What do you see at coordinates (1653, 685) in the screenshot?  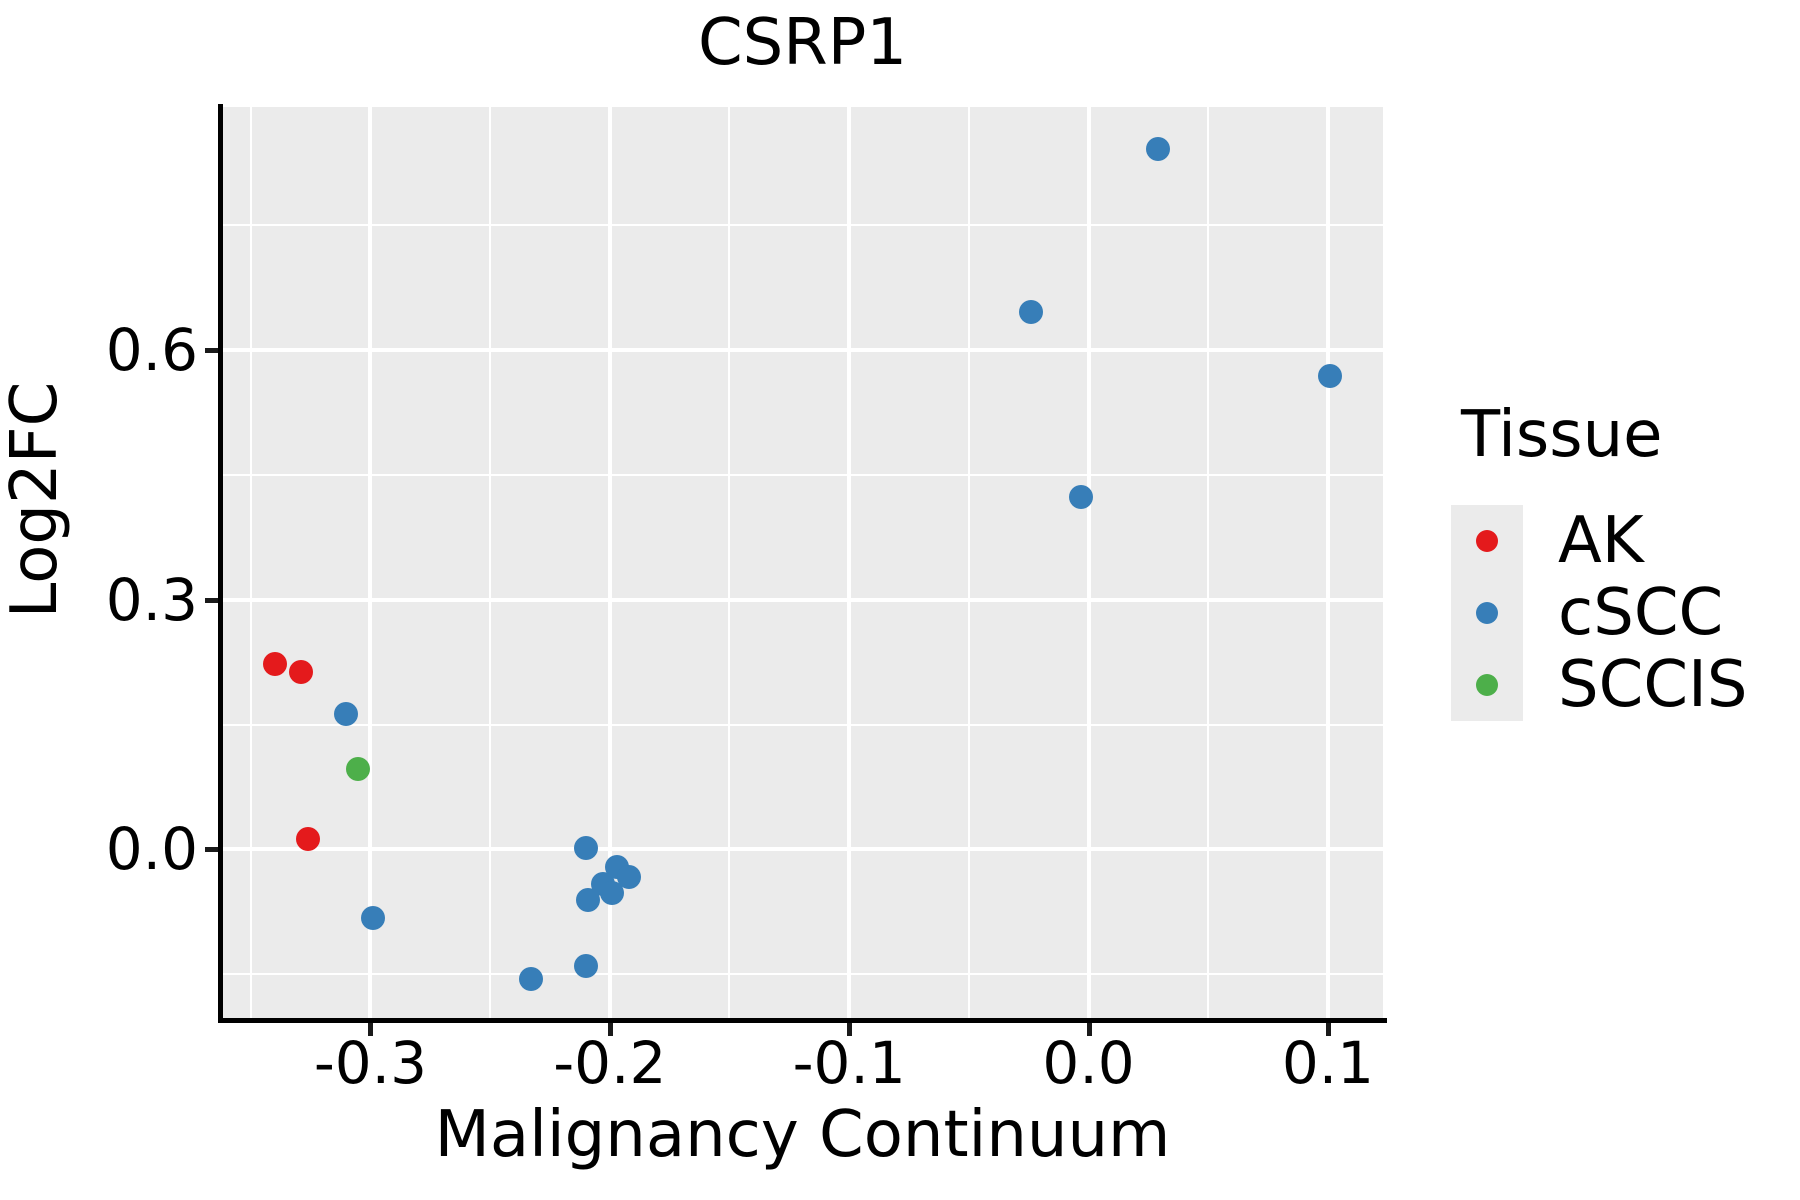 I see `legend-entry-label: SCCIS` at bounding box center [1653, 685].